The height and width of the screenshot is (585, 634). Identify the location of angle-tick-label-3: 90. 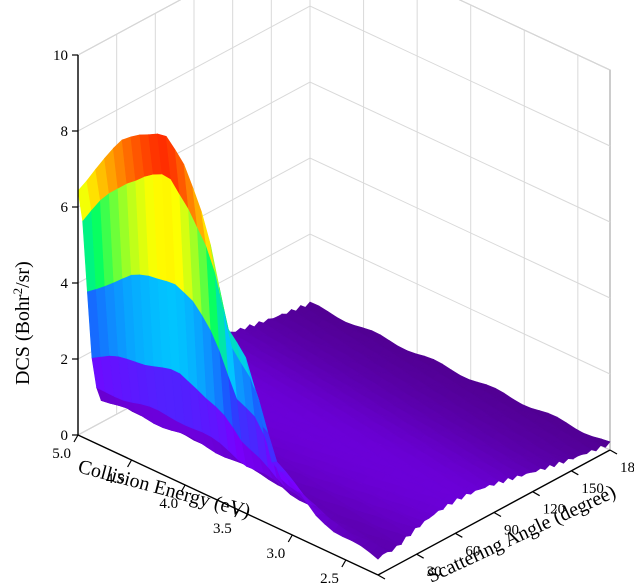
(511, 531).